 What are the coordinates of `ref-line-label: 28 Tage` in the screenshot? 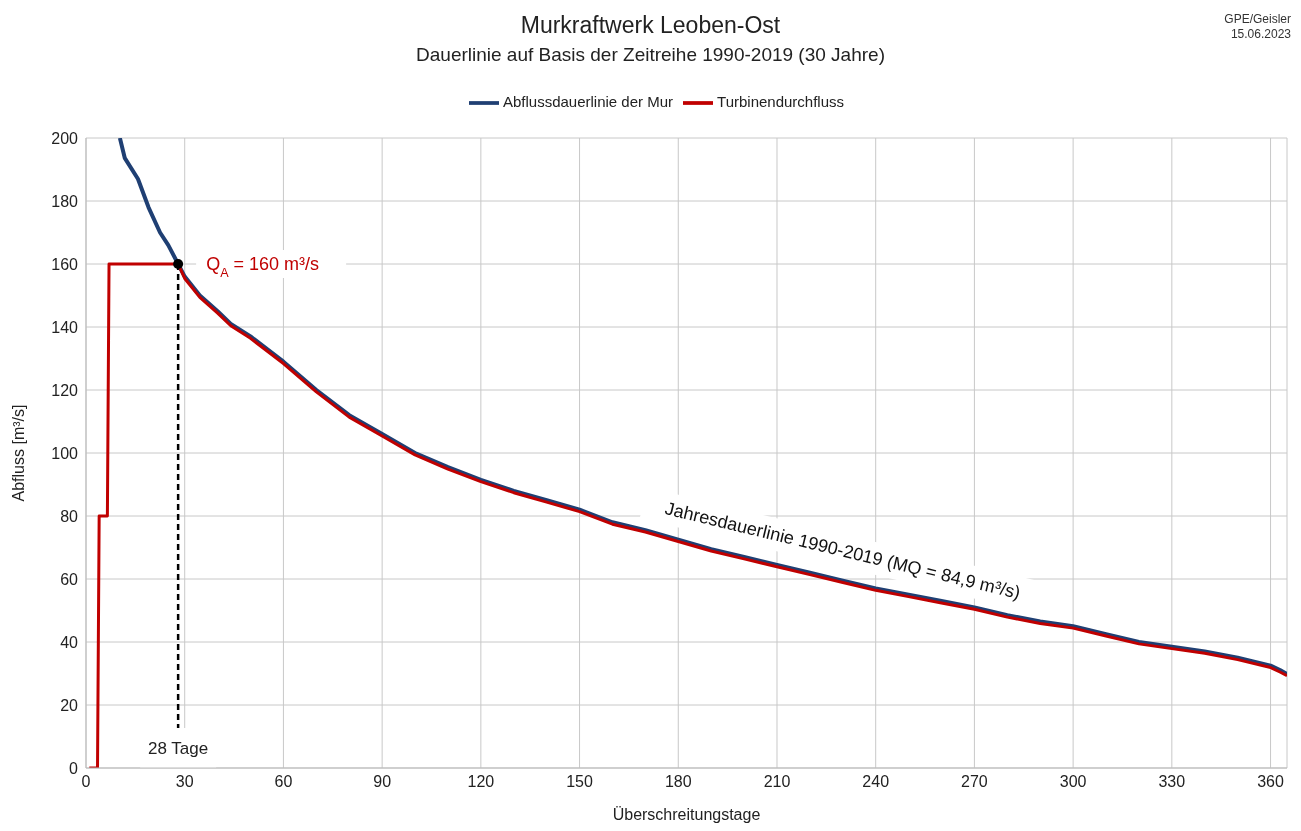 It's located at (178, 748).